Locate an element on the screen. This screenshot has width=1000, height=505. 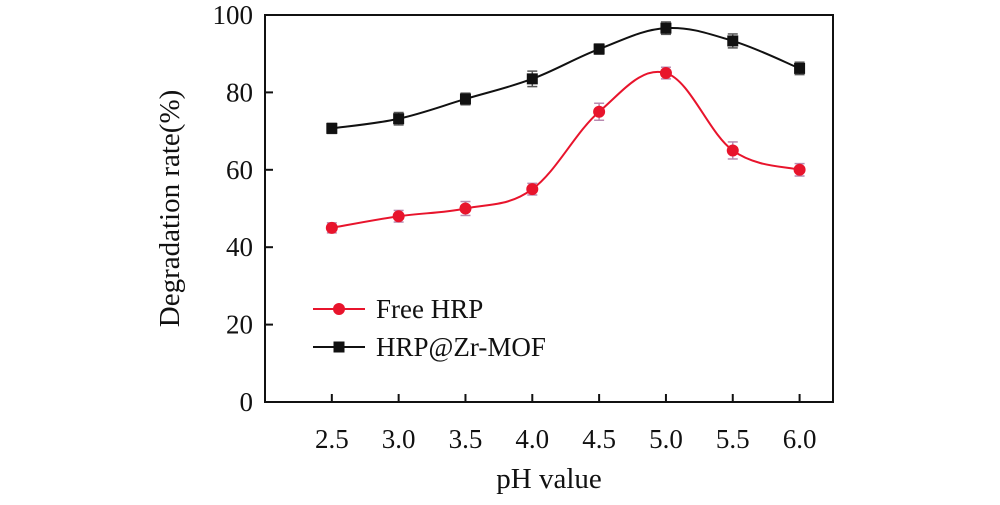
x-tick-label: 5.5 is located at coordinates (733, 439).